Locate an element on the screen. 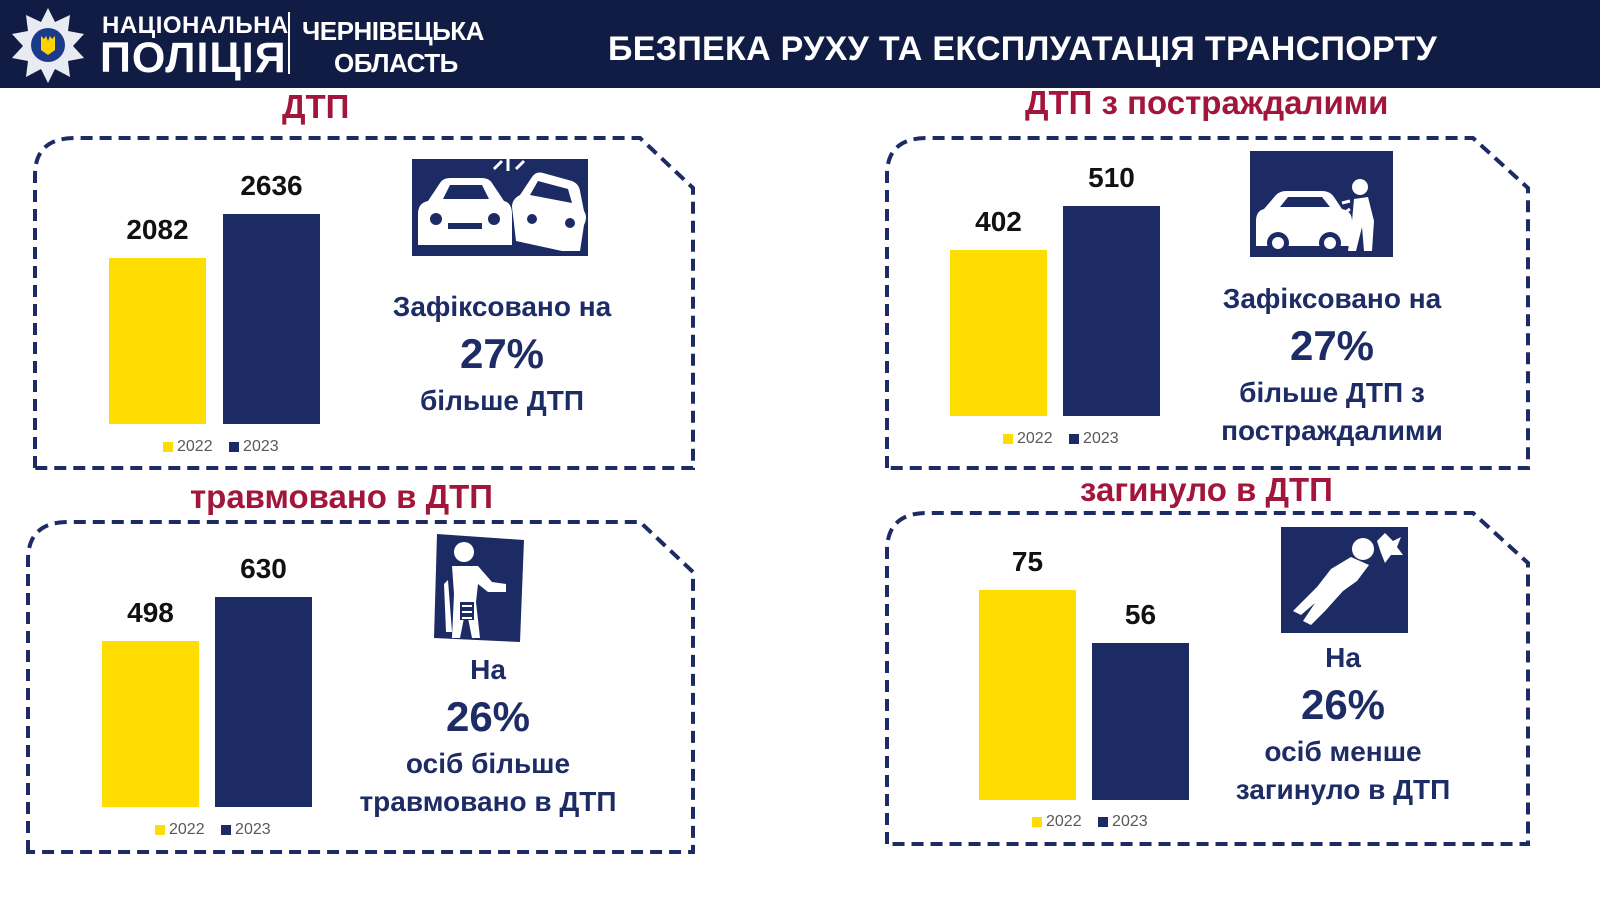 This screenshot has height=899, width=1600. header-divider is located at coordinates (289, 43).